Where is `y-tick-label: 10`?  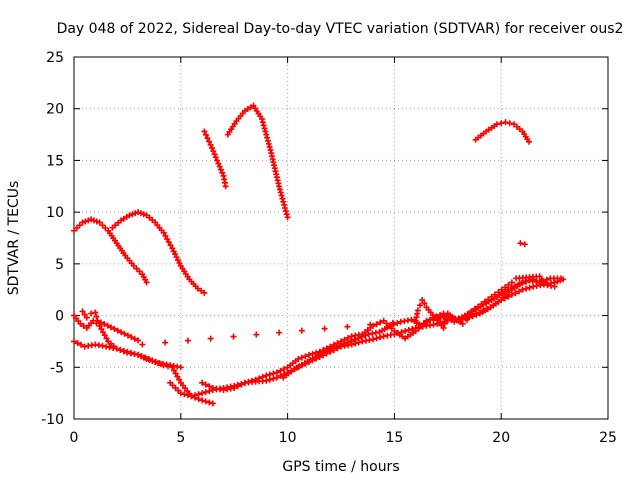 y-tick-label: 10 is located at coordinates (55, 213).